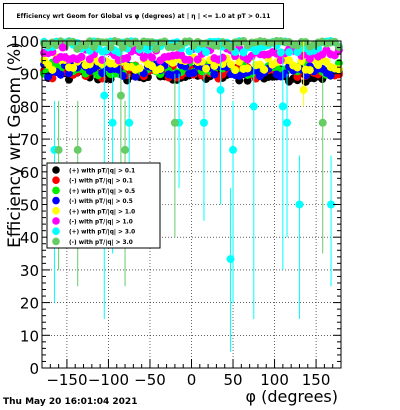 Image resolution: width=400 pixels, height=410 pixels. I want to click on y-tick-label: 60, so click(29, 173).